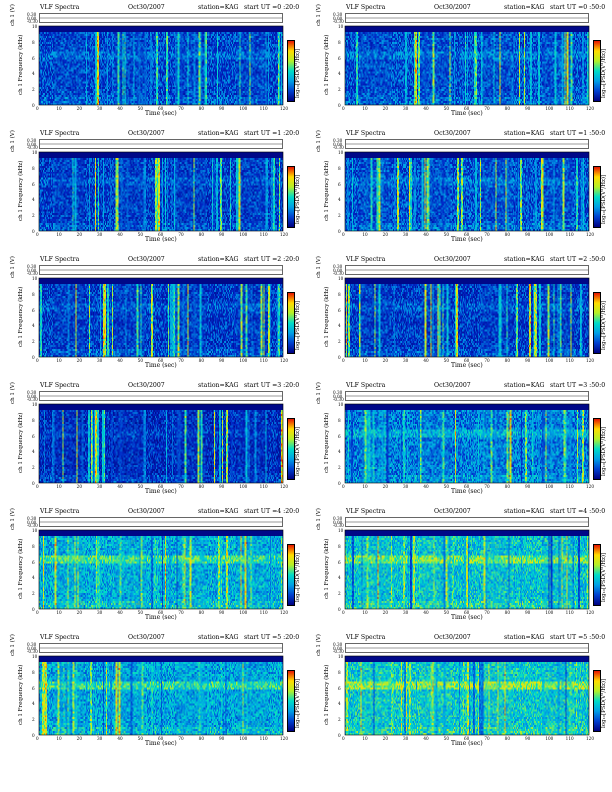 Image resolution: width=612 pixels, height=792 pixels. What do you see at coordinates (298, 73) in the screenshot?
I see `colorbar-label: log₁₀[PSD(V²/Hz)]` at bounding box center [298, 73].